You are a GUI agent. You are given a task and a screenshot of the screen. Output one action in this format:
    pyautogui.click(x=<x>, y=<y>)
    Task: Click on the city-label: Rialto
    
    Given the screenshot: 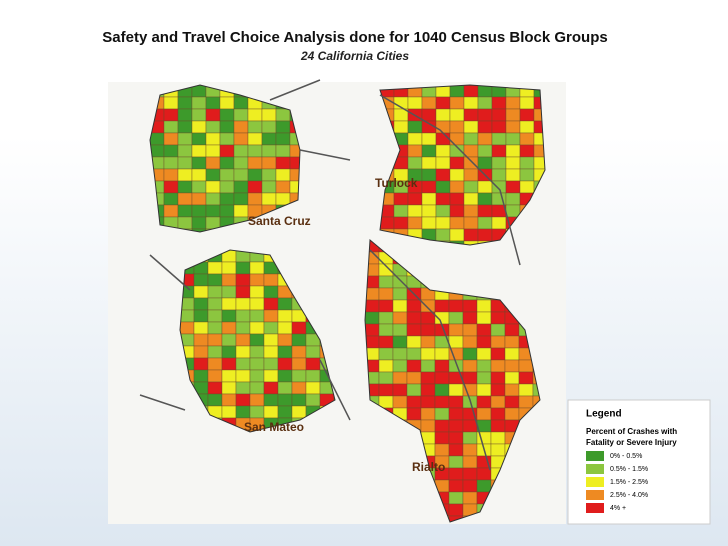 What is the action you would take?
    pyautogui.click(x=428, y=467)
    